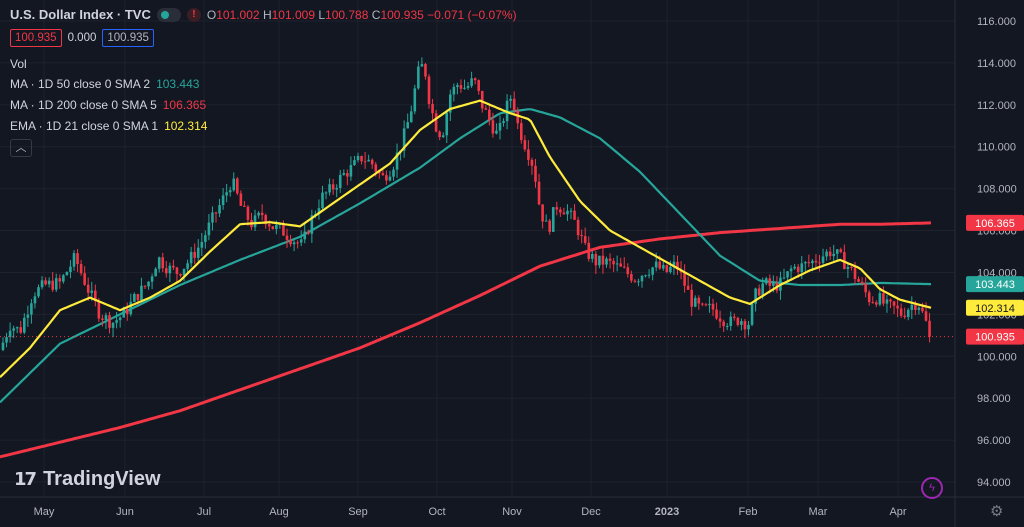 This screenshot has height=527, width=1024. Describe the element at coordinates (36, 38) in the screenshot. I see `sell-price-box: 100.935` at that location.